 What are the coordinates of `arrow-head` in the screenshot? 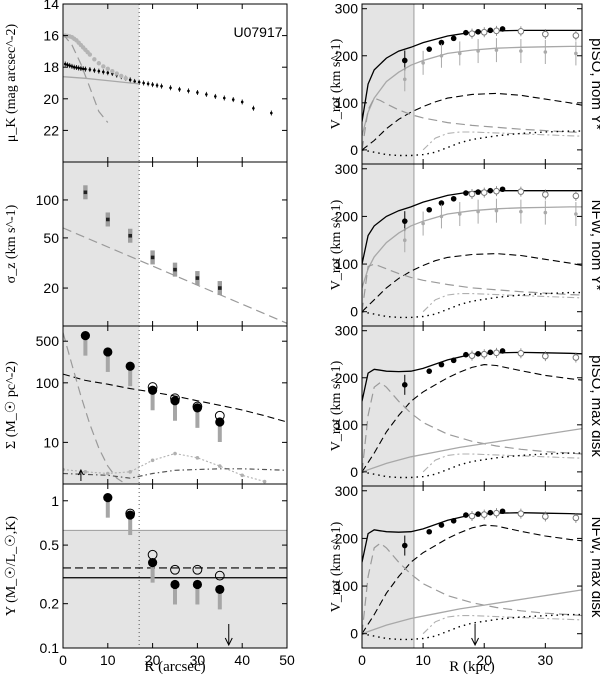 It's located at (228, 642).